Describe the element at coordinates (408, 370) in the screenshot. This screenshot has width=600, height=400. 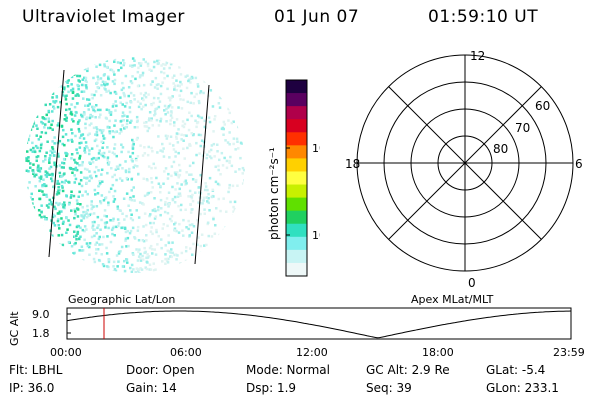
I see `gc-alt-info: GC Alt: 2.9 Re` at that location.